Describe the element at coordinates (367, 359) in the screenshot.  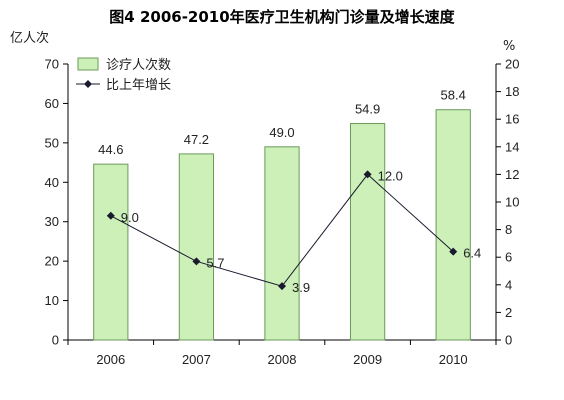
I see `x-tick-label: 2009` at that location.